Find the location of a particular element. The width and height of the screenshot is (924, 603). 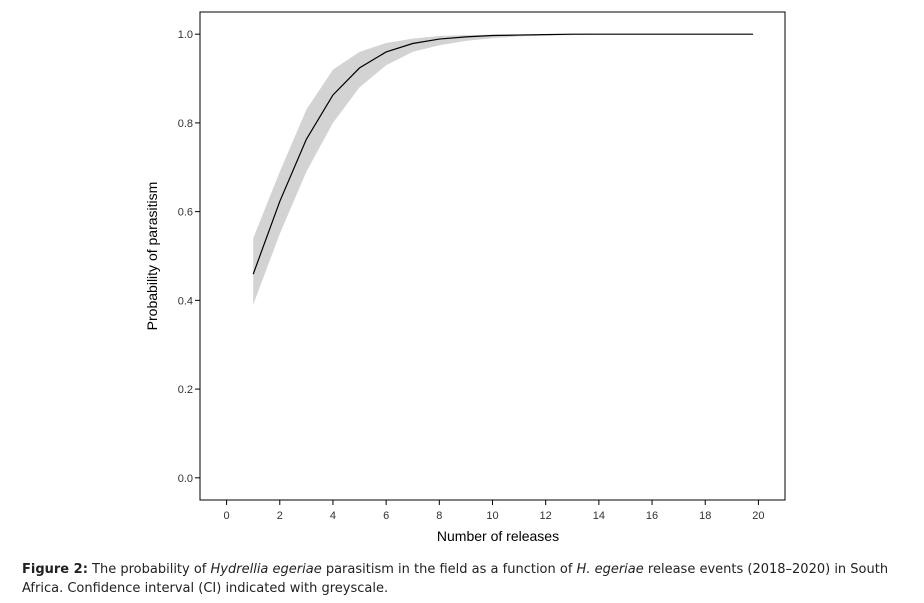

caption-text: parasitism in the field as a function of is located at coordinates (449, 569).